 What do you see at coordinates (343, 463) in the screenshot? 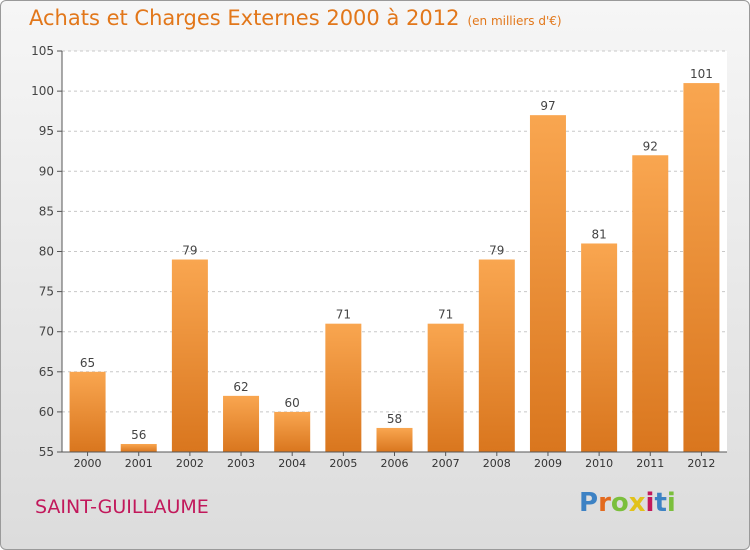
I see `x-tick-label: 2005` at bounding box center [343, 463].